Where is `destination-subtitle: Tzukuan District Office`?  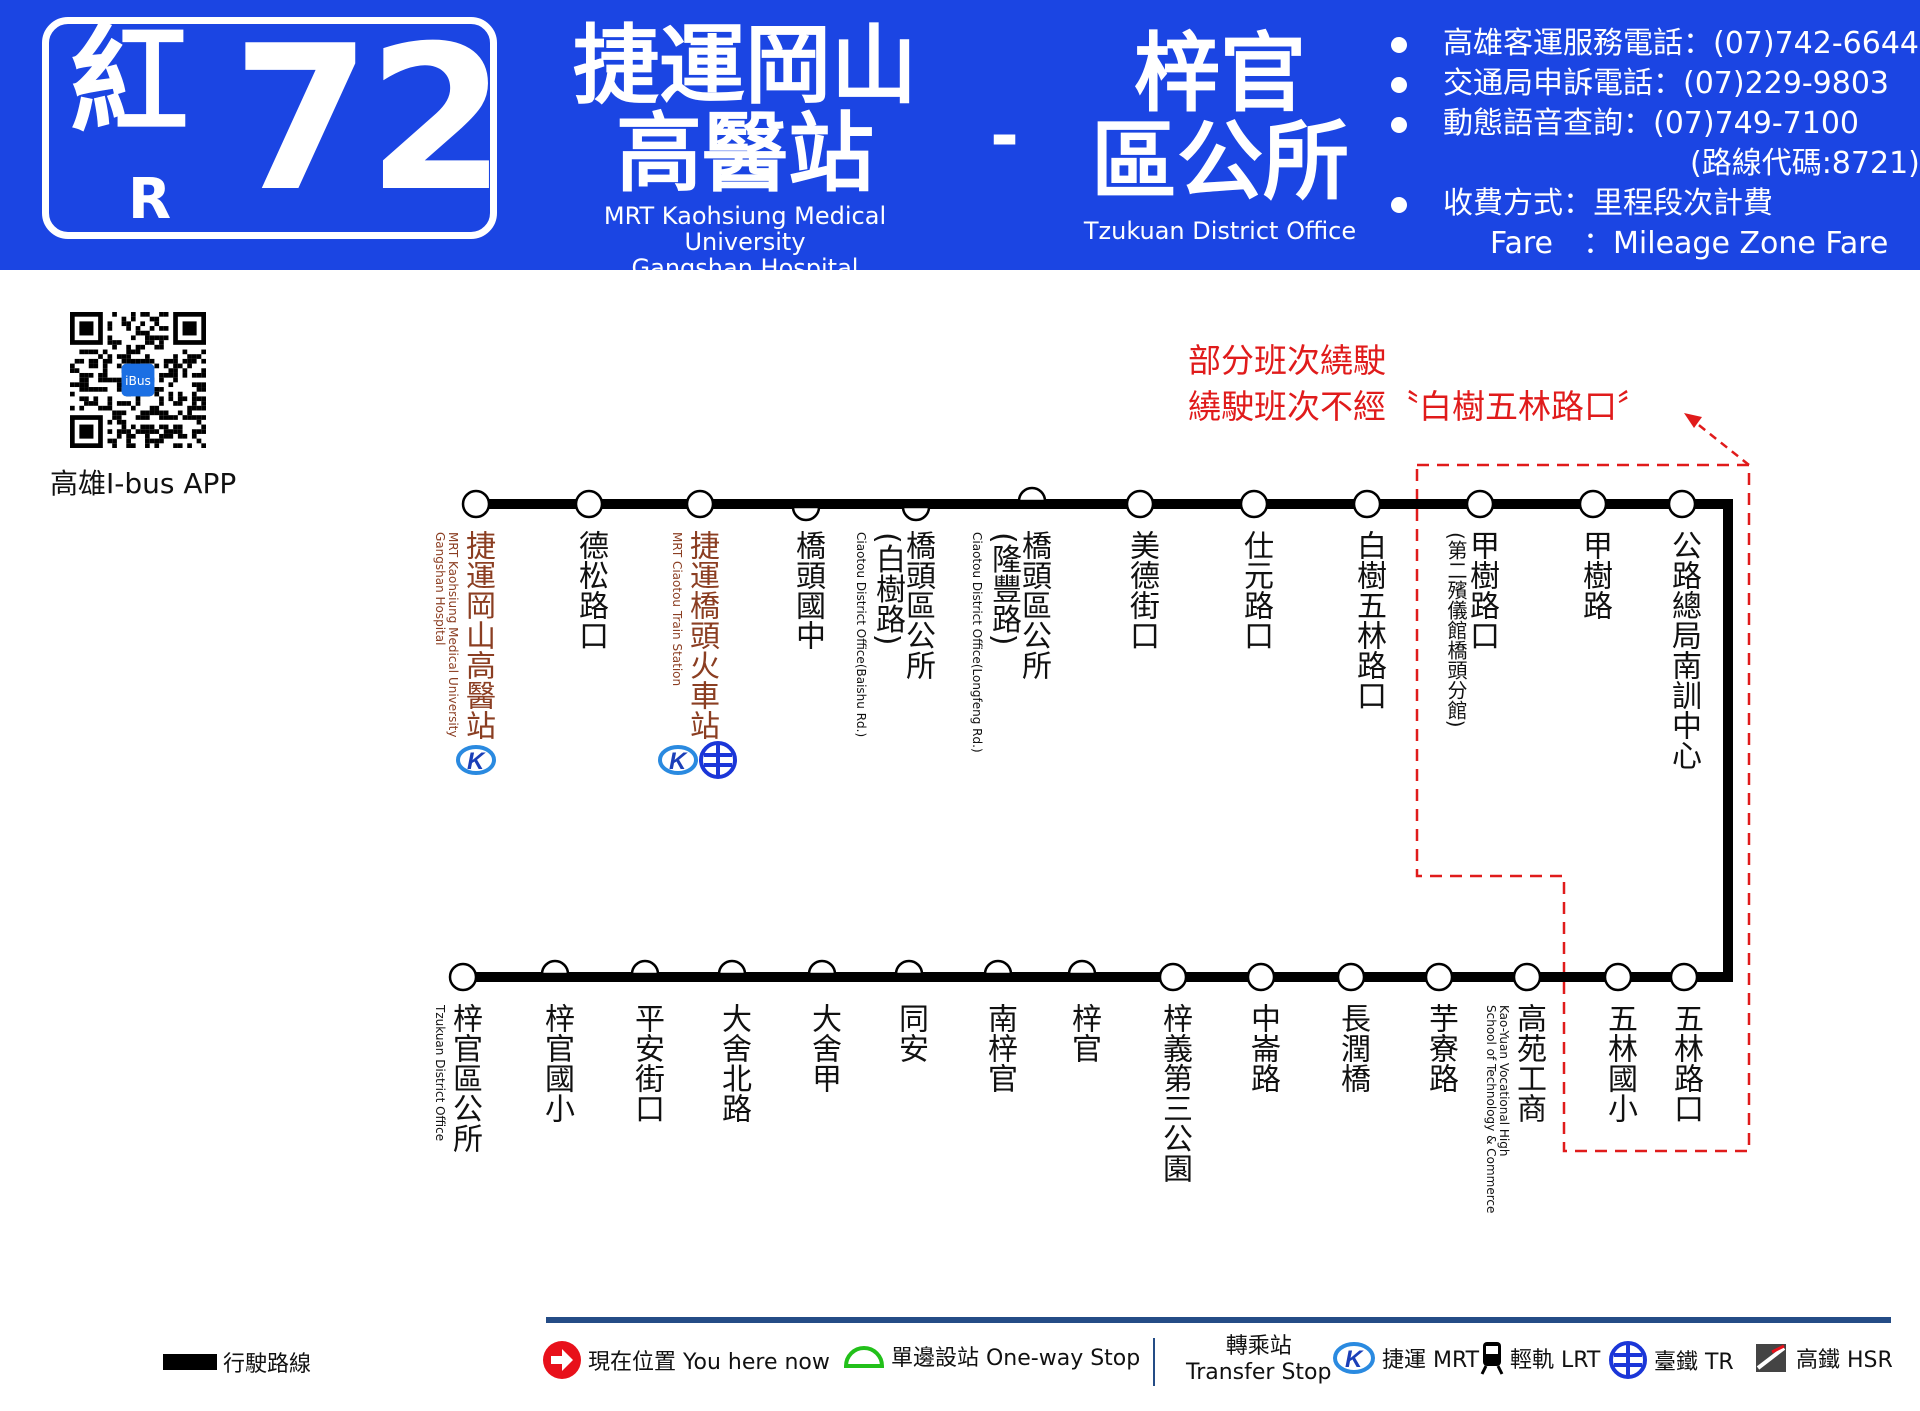 destination-subtitle: Tzukuan District Office is located at coordinates (1220, 231).